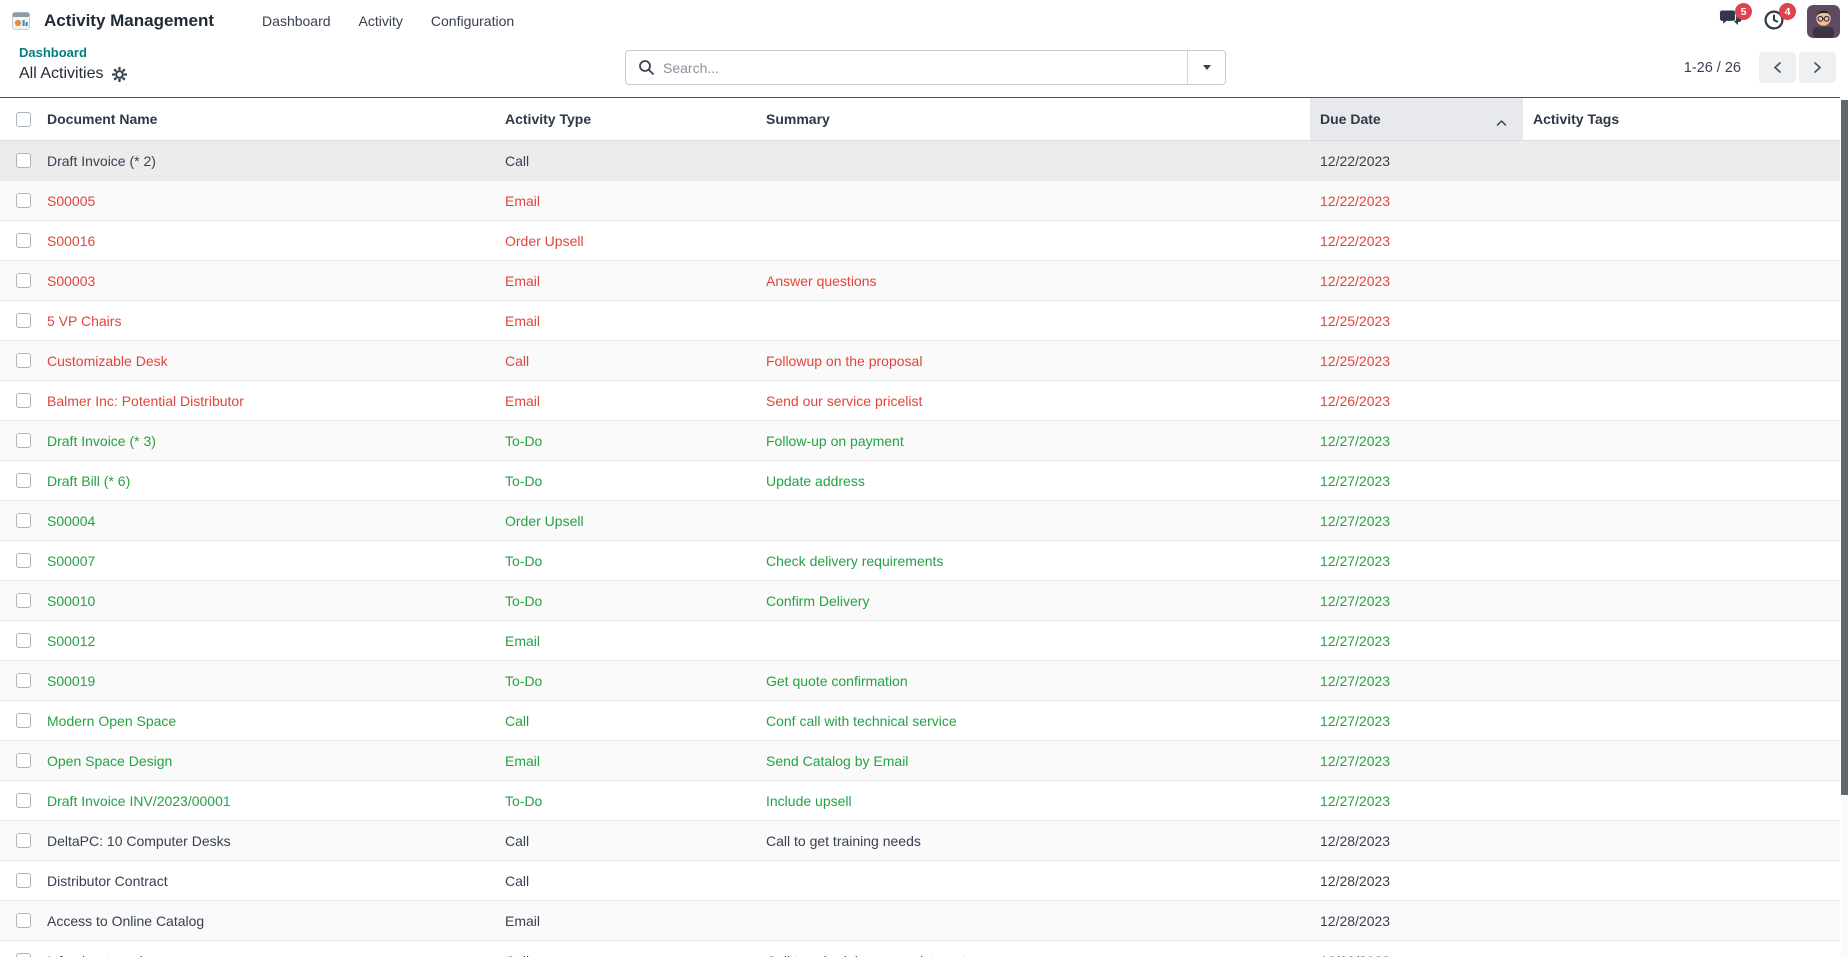 The image size is (1848, 957). Describe the element at coordinates (276, 400) in the screenshot. I see `cell-document-name: Balmer Inc: Potential Distributor` at that location.